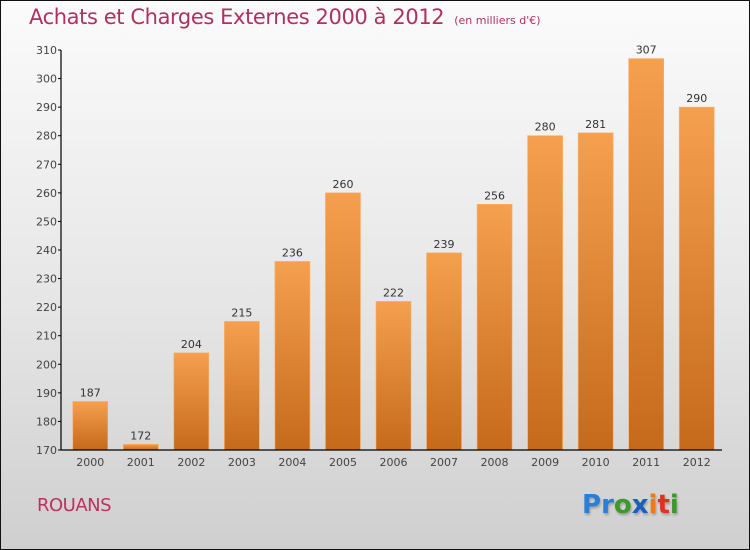 The image size is (750, 550). Describe the element at coordinates (241, 312) in the screenshot. I see `value-label-2003: 215` at that location.